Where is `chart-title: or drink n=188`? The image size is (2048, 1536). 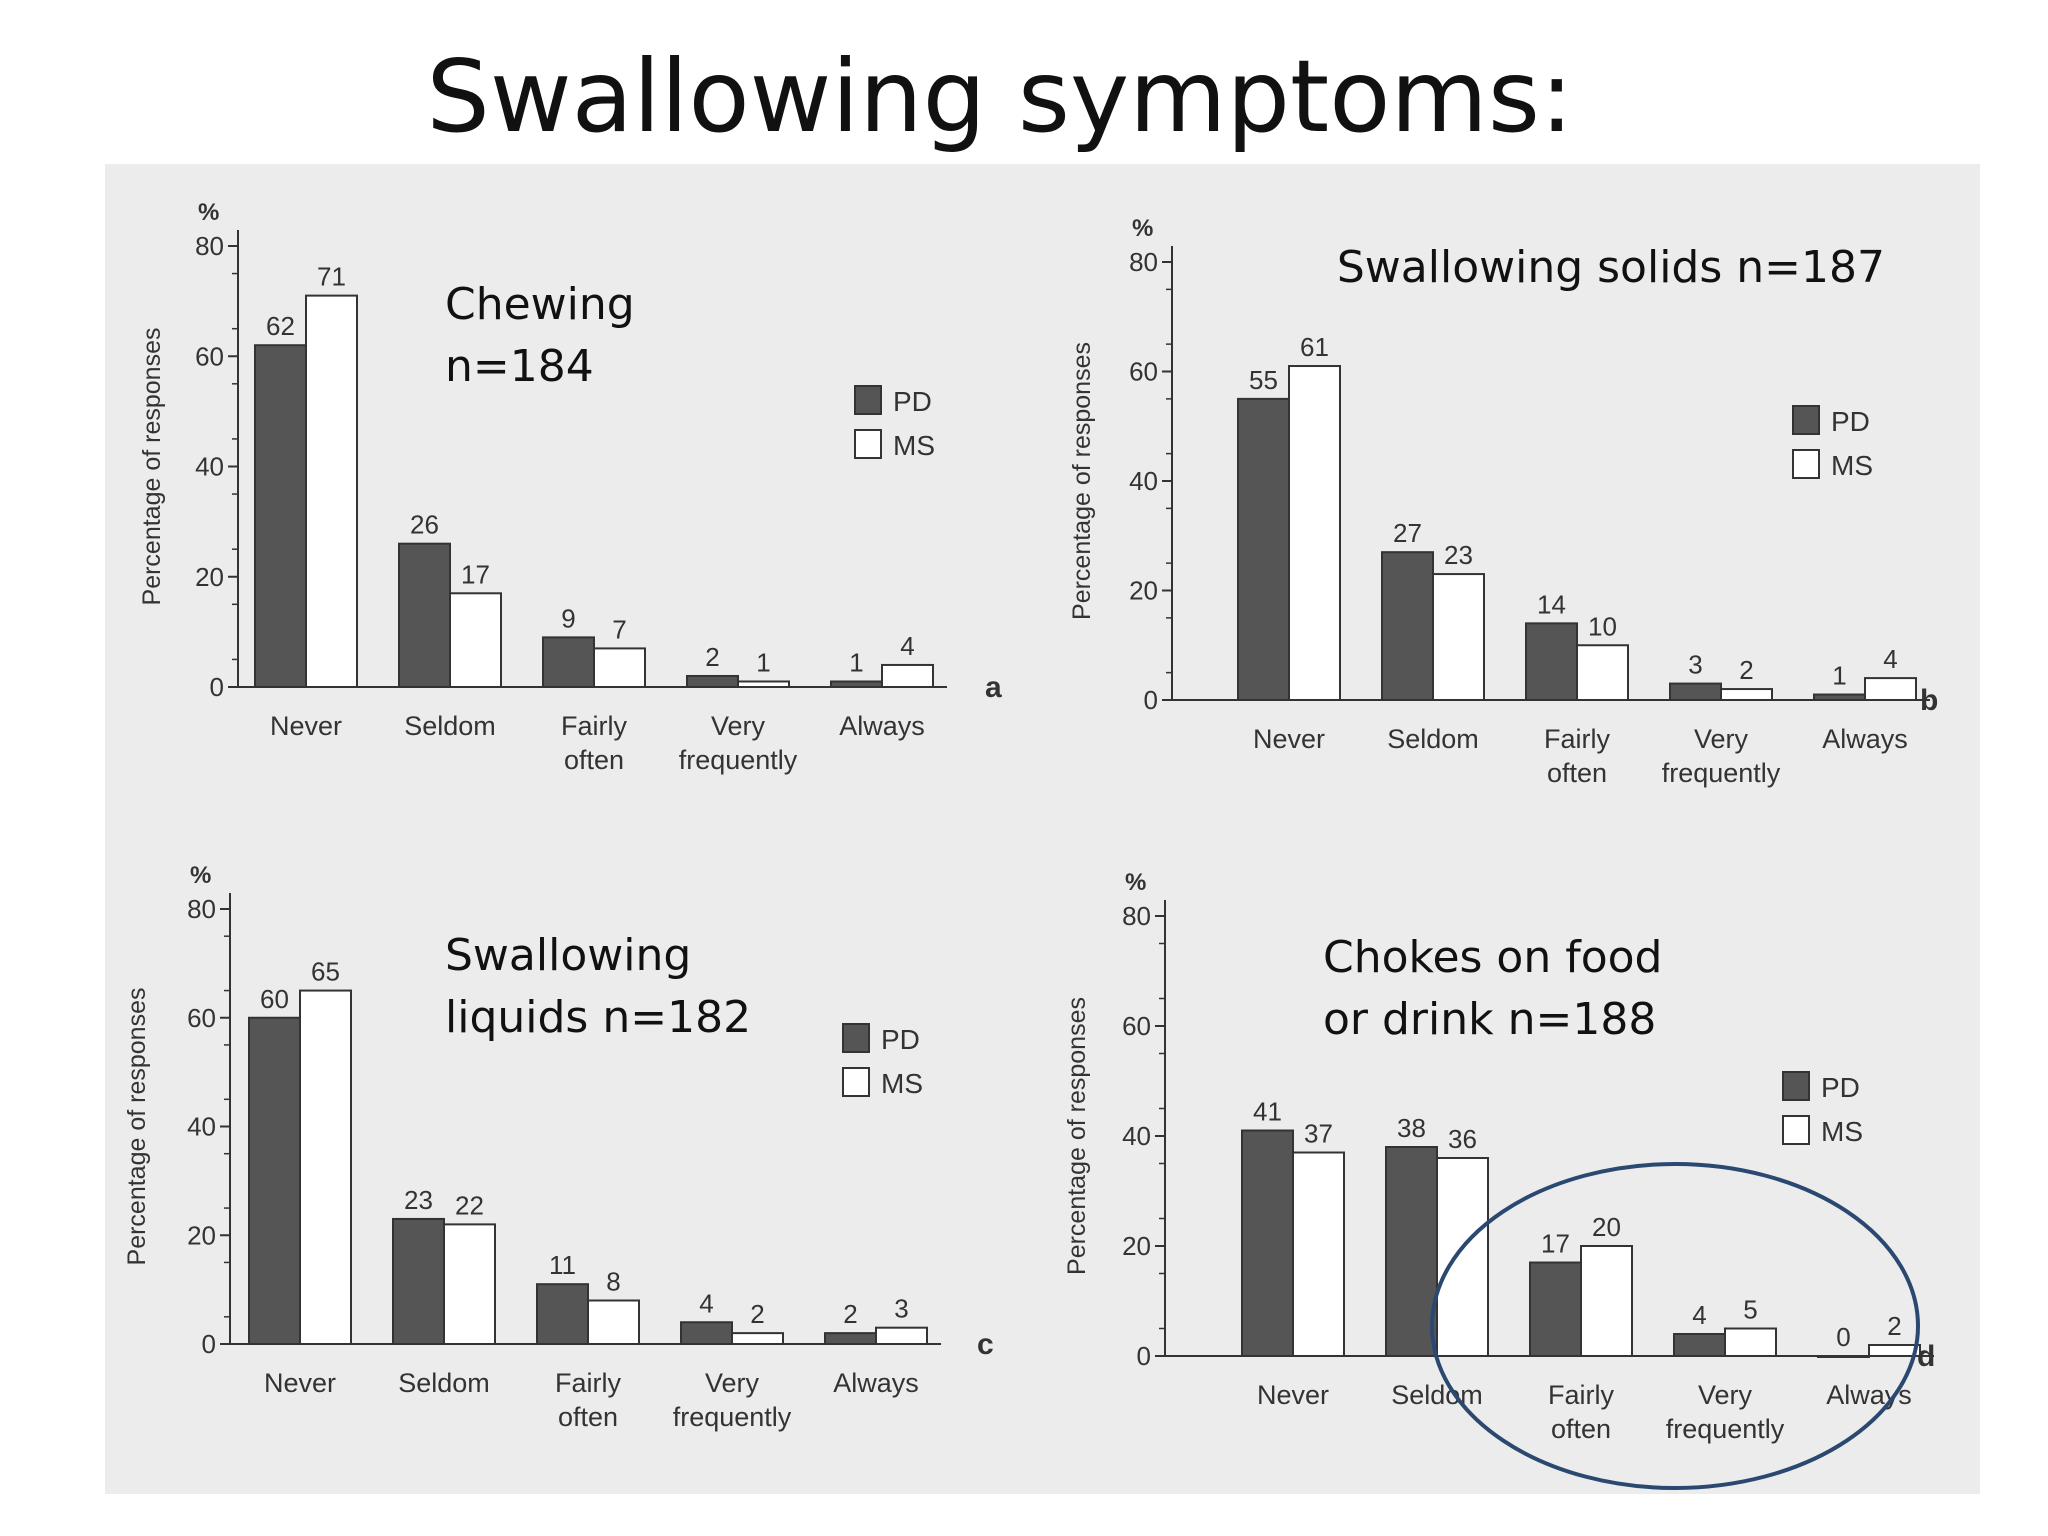
chart-title: or drink n=188 is located at coordinates (1489, 1019).